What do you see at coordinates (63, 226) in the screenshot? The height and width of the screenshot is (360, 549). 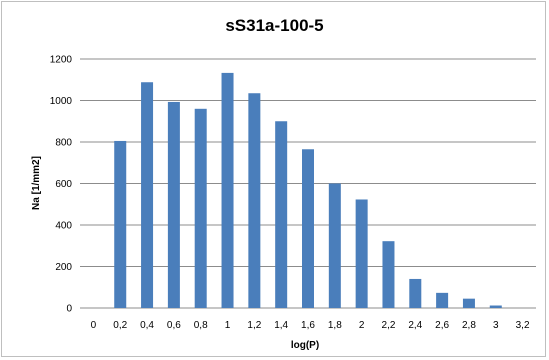 I see `y-tick-label: 400` at bounding box center [63, 226].